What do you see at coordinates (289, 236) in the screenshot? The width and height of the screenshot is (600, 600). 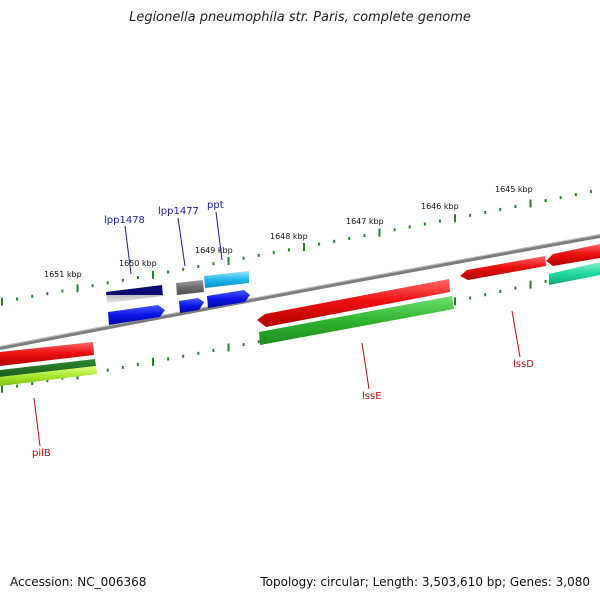 I see `tick-label-1648: 1648 kbp` at bounding box center [289, 236].